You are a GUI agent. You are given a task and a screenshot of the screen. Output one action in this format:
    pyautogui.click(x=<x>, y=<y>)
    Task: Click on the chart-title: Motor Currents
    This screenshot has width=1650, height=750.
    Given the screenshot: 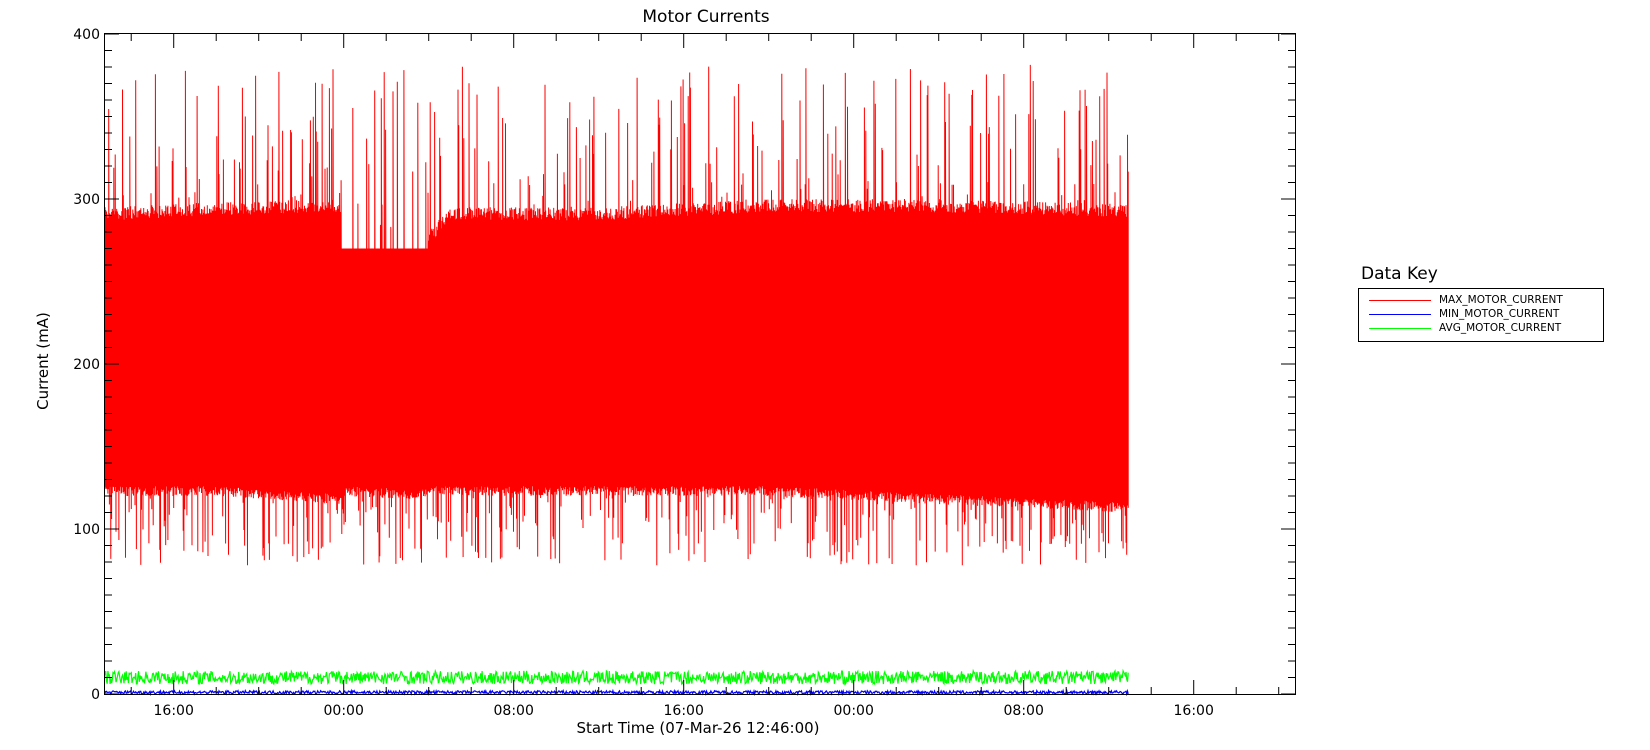 What is the action you would take?
    pyautogui.click(x=705, y=17)
    